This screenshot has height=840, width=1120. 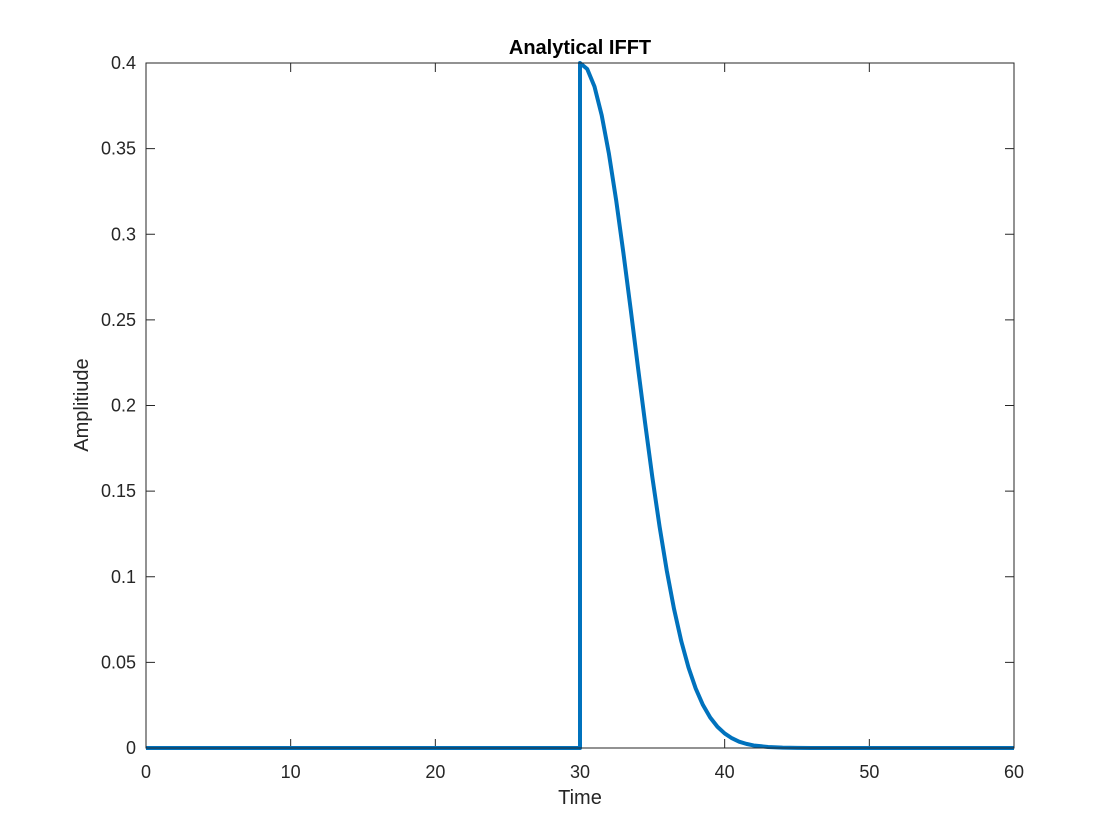 What do you see at coordinates (82, 404) in the screenshot?
I see `y-axis-title: Amplitiude` at bounding box center [82, 404].